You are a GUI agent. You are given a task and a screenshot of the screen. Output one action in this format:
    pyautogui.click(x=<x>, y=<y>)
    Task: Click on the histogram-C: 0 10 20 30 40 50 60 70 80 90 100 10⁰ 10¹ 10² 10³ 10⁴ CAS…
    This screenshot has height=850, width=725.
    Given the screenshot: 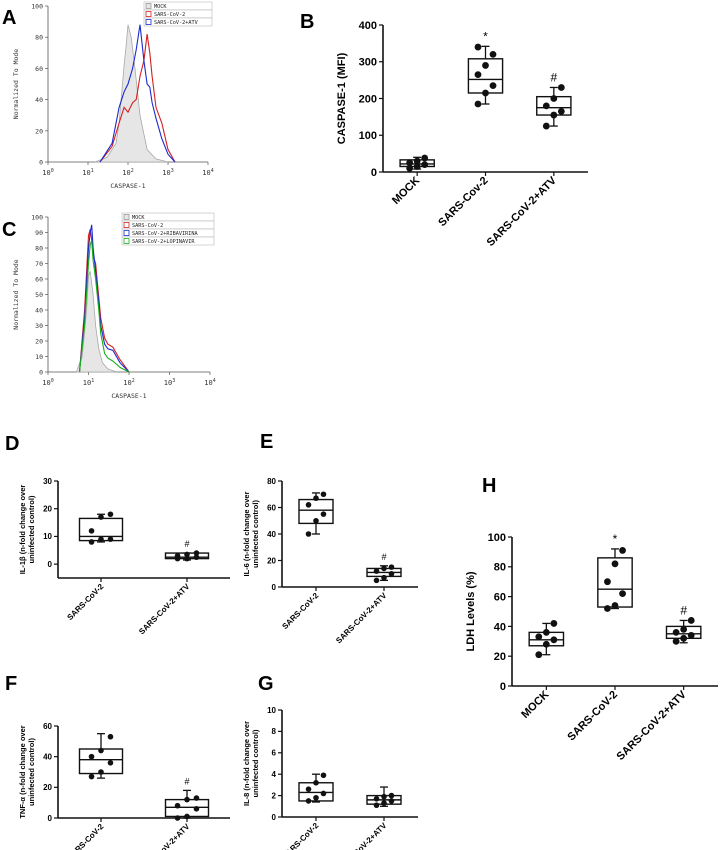 What is the action you would take?
    pyautogui.click(x=114, y=306)
    